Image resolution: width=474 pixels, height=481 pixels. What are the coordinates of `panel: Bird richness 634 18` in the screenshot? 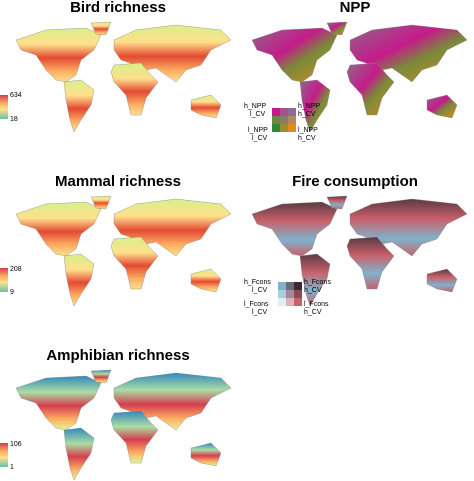 It's located at (116, 66).